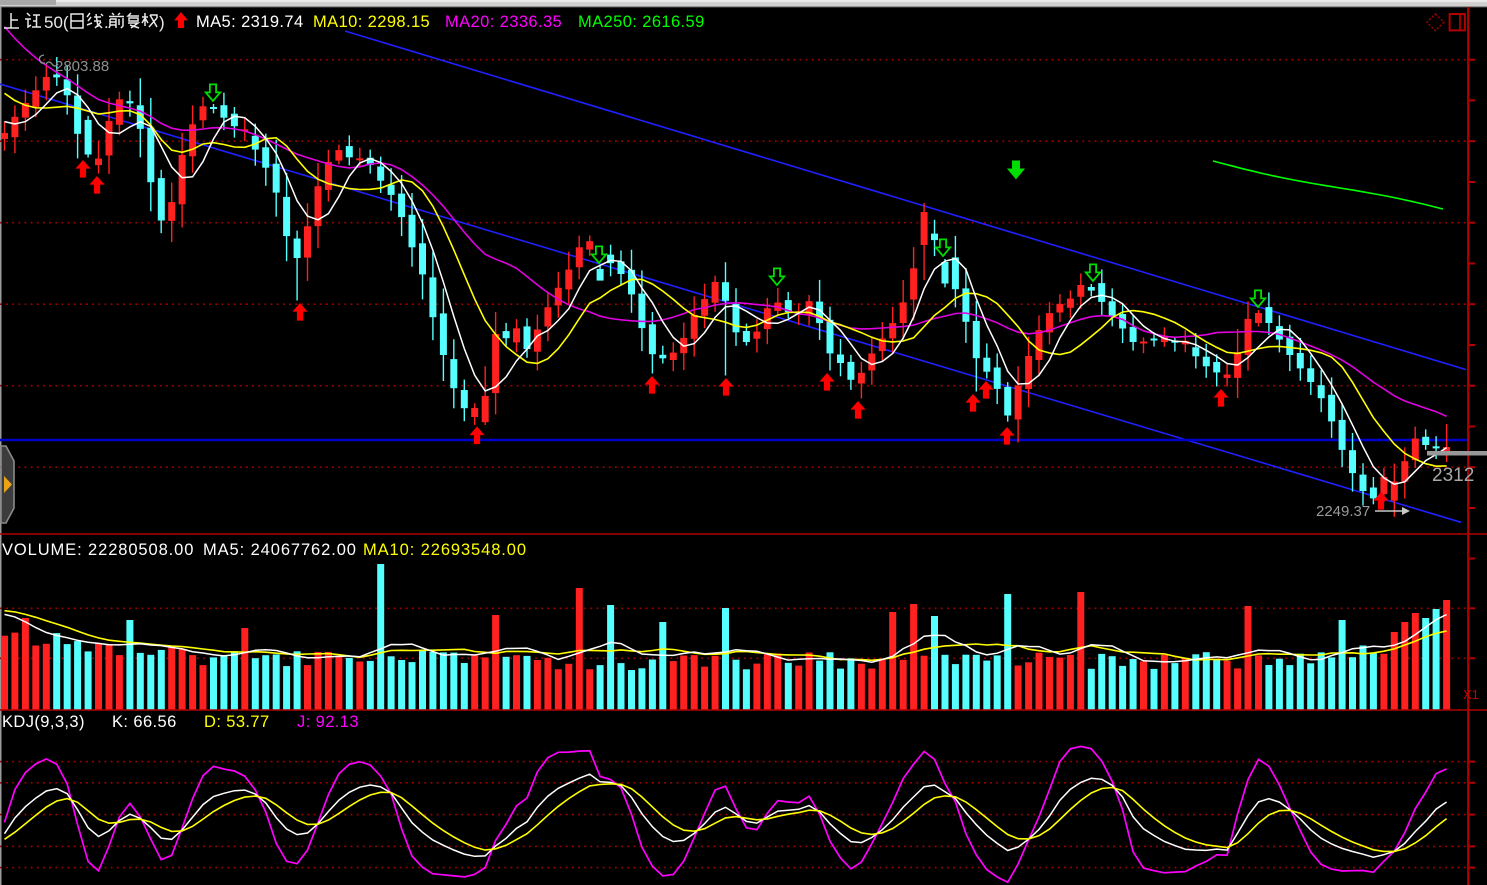 This screenshot has width=1487, height=885. What do you see at coordinates (1343, 511) in the screenshot?
I see `svg-text: 2249.37` at bounding box center [1343, 511].